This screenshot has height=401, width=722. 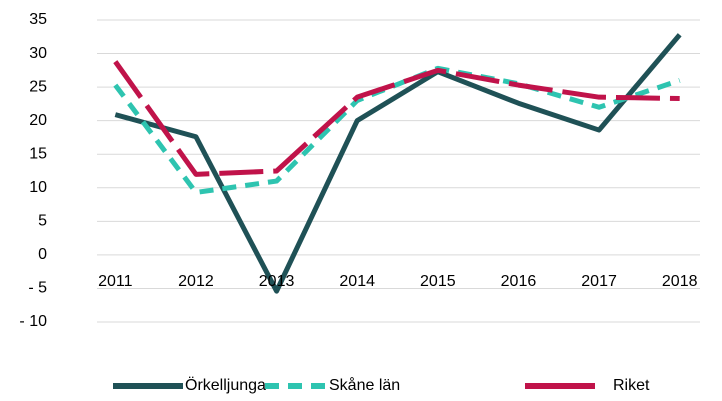 I want to click on x-tick-label: 2012, so click(x=196, y=281).